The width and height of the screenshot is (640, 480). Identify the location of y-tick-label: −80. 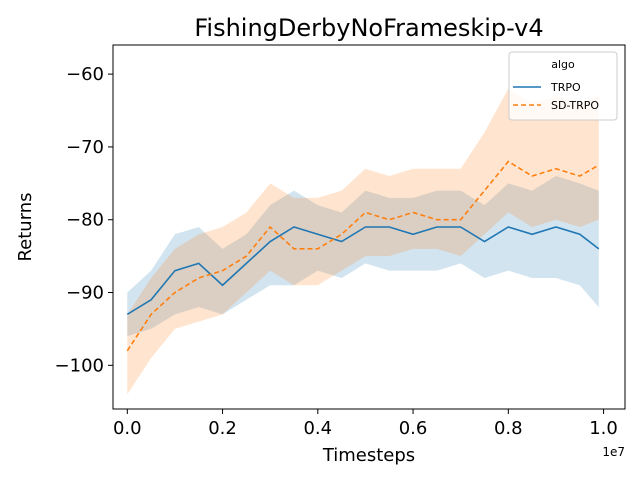
(85, 220).